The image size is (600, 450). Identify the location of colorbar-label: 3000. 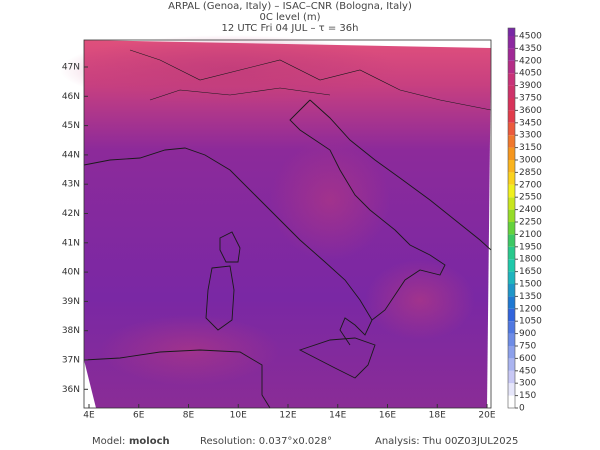
(530, 161).